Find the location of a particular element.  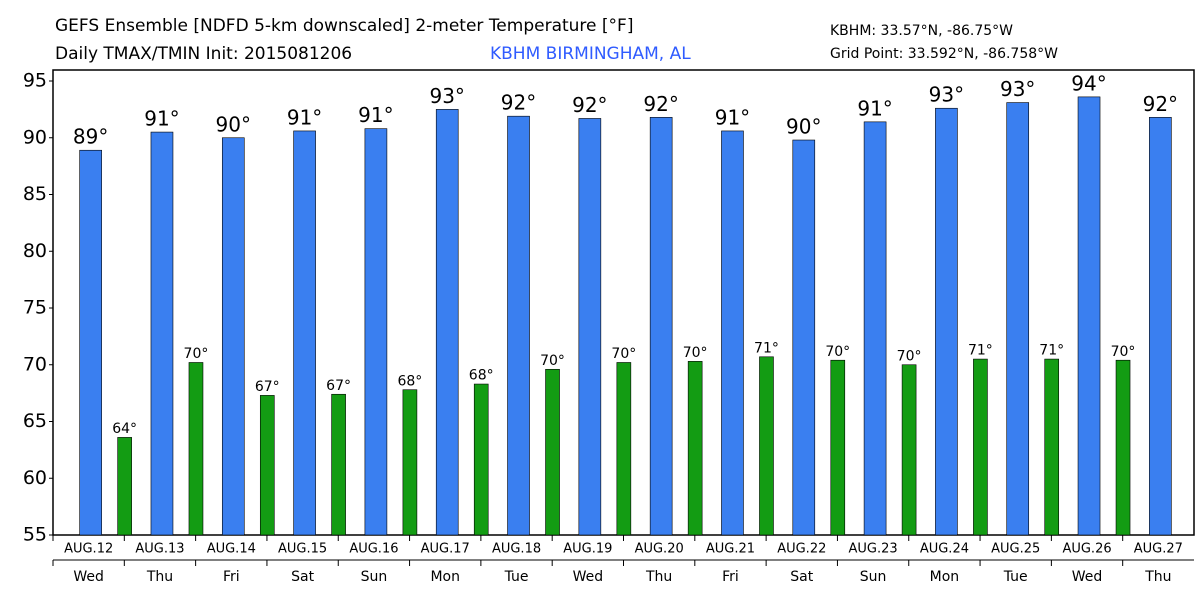

y-tick-label: 70 is located at coordinates (35, 364).